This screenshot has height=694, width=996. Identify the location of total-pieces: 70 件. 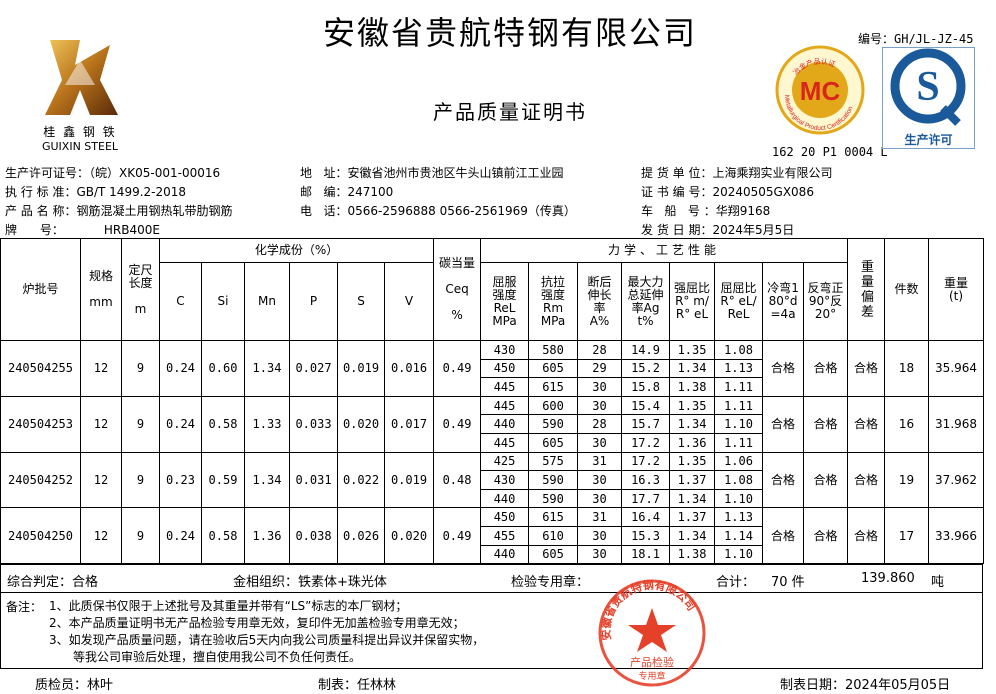
(788, 582).